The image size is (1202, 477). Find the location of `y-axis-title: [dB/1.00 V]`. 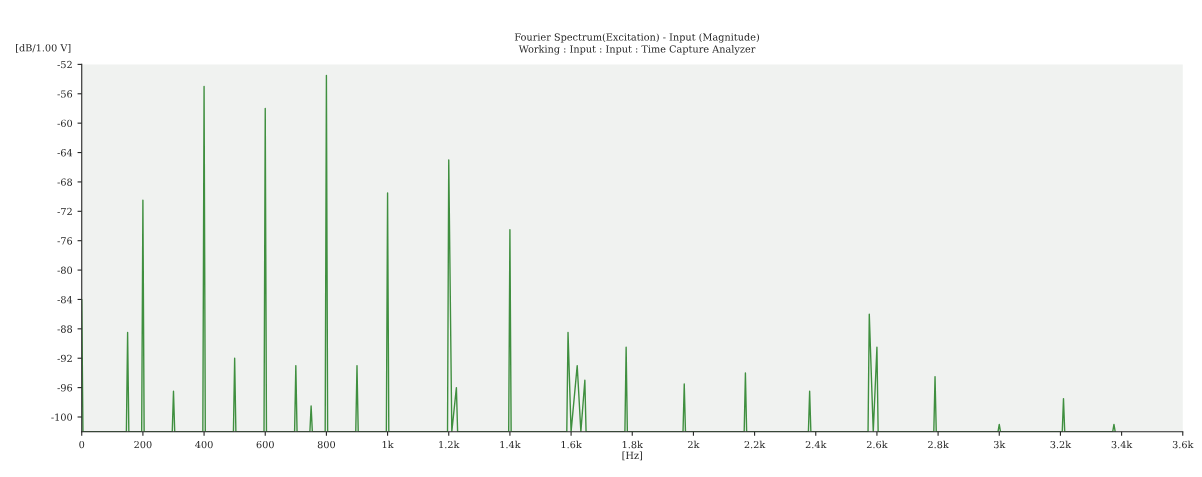

y-axis-title: [dB/1.00 V] is located at coordinates (43, 48).